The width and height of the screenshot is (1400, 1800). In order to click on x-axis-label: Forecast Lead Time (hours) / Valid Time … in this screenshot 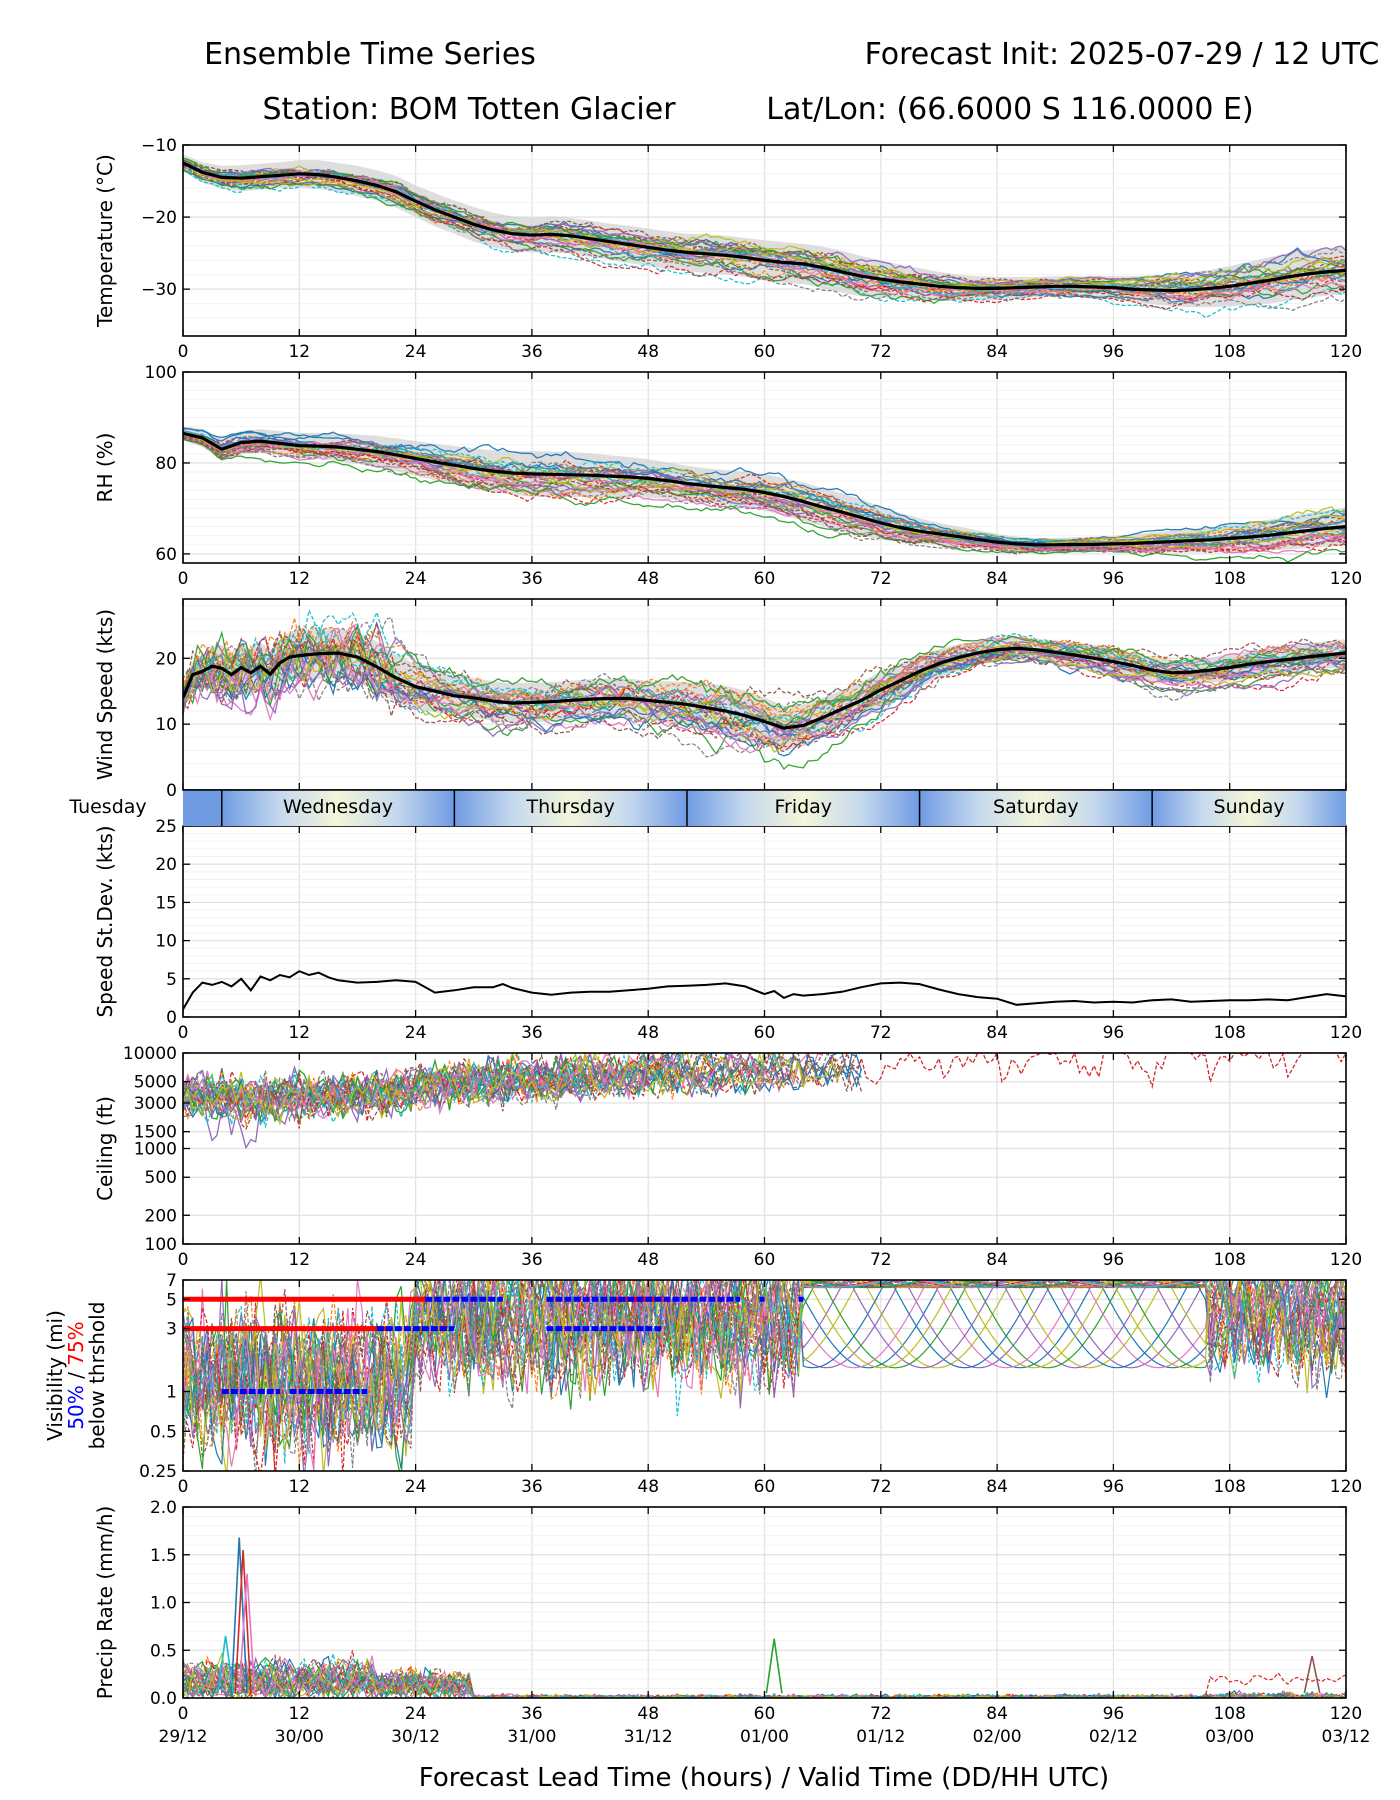, I will do `click(764, 1778)`.